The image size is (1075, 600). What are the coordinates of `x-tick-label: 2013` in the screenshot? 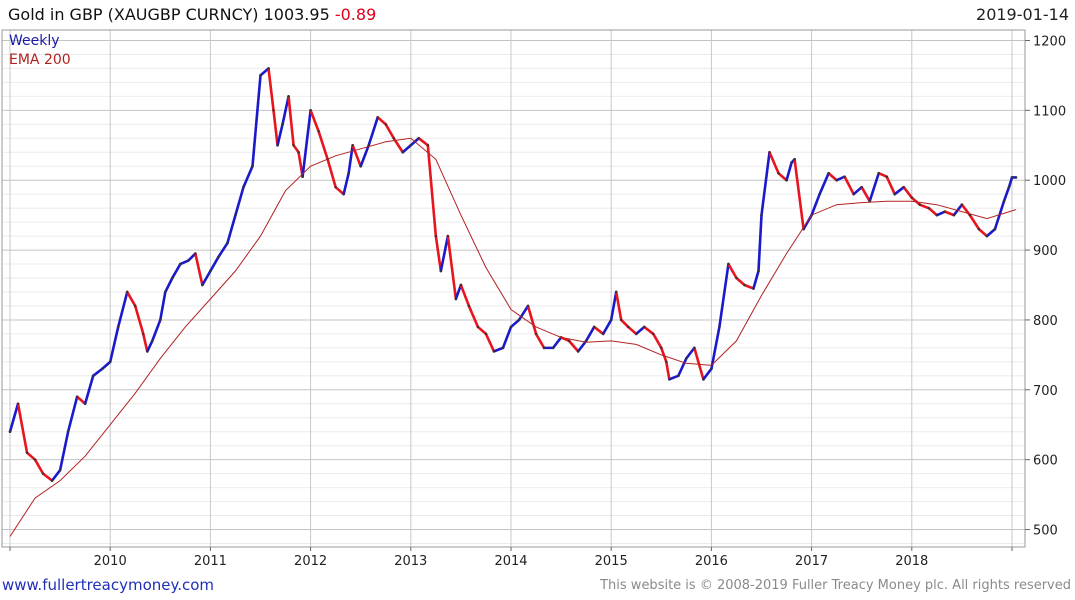 It's located at (410, 561).